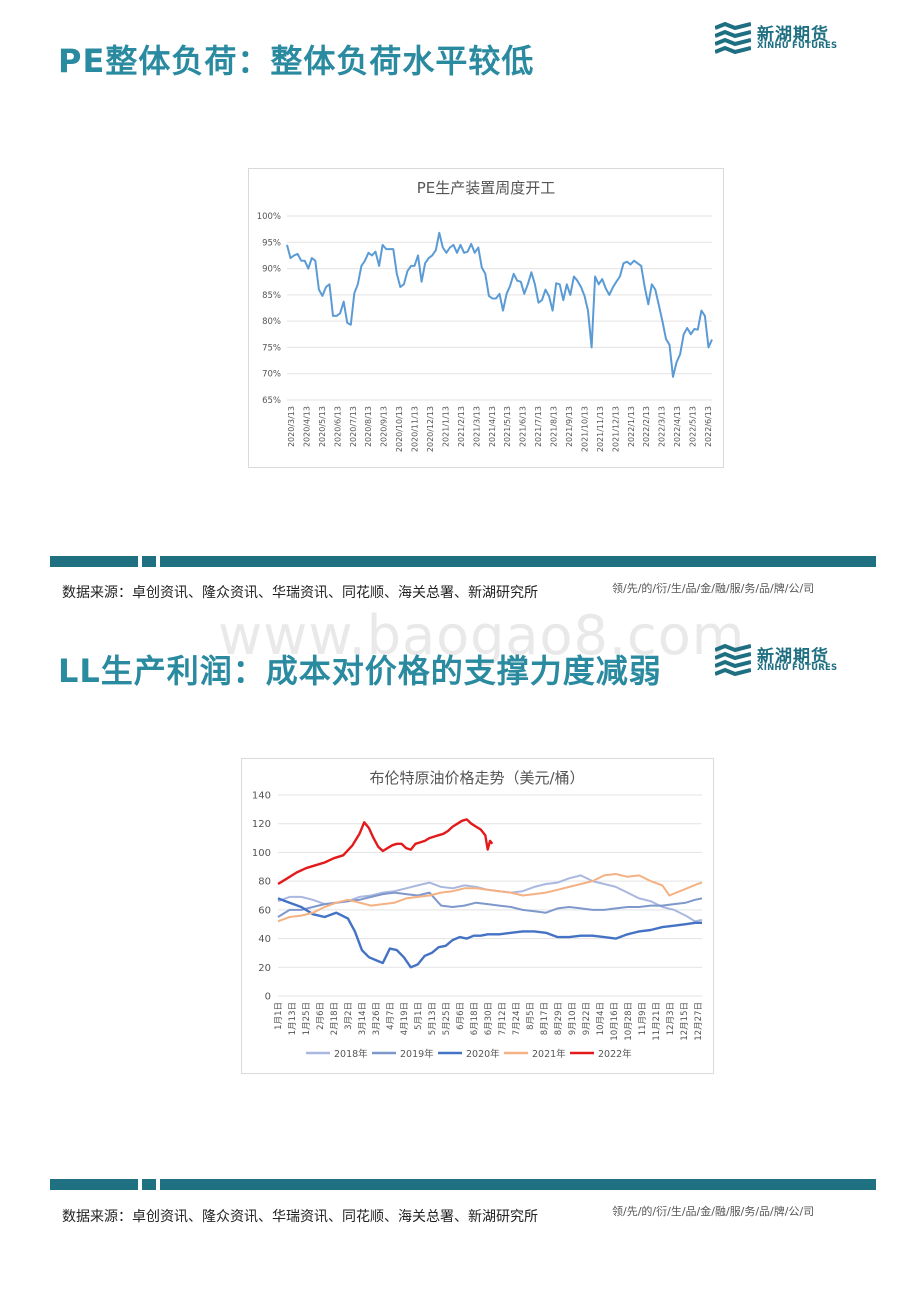 The width and height of the screenshot is (920, 1302). I want to click on x-tick-label: 7月24日, so click(517, 1018).